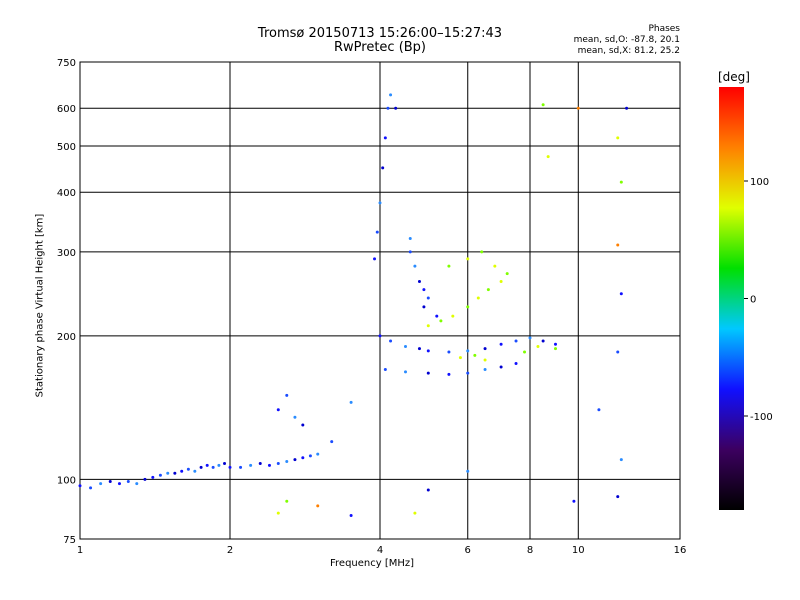 Image resolution: width=800 pixels, height=600 pixels. What do you see at coordinates (626, 40) in the screenshot?
I see `phase-o-stats: mean, sd,O: -87.8, 20.1` at bounding box center [626, 40].